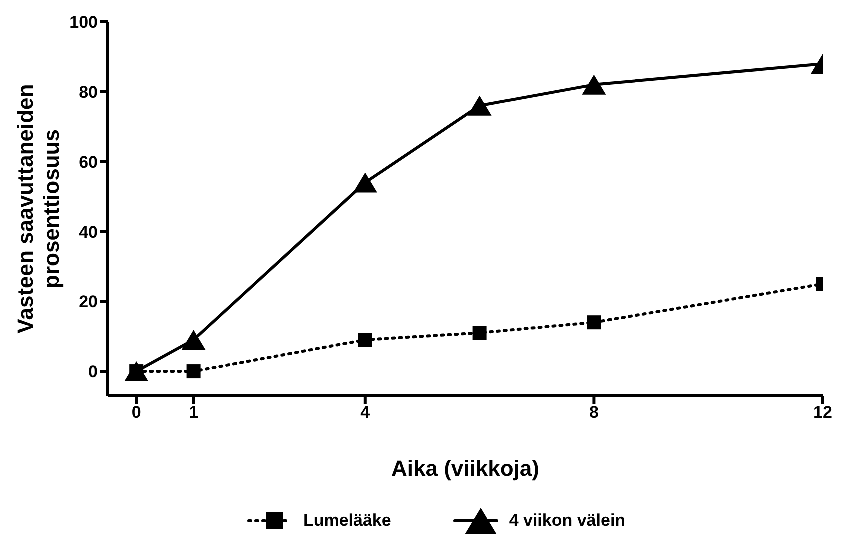 This screenshot has height=554, width=851. I want to click on legend-label: Lumelääke, so click(347, 521).